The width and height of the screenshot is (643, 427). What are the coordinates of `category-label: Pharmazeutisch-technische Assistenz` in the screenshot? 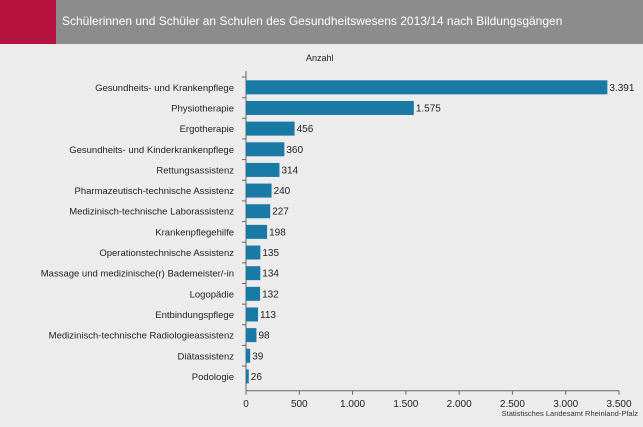 It's located at (155, 191).